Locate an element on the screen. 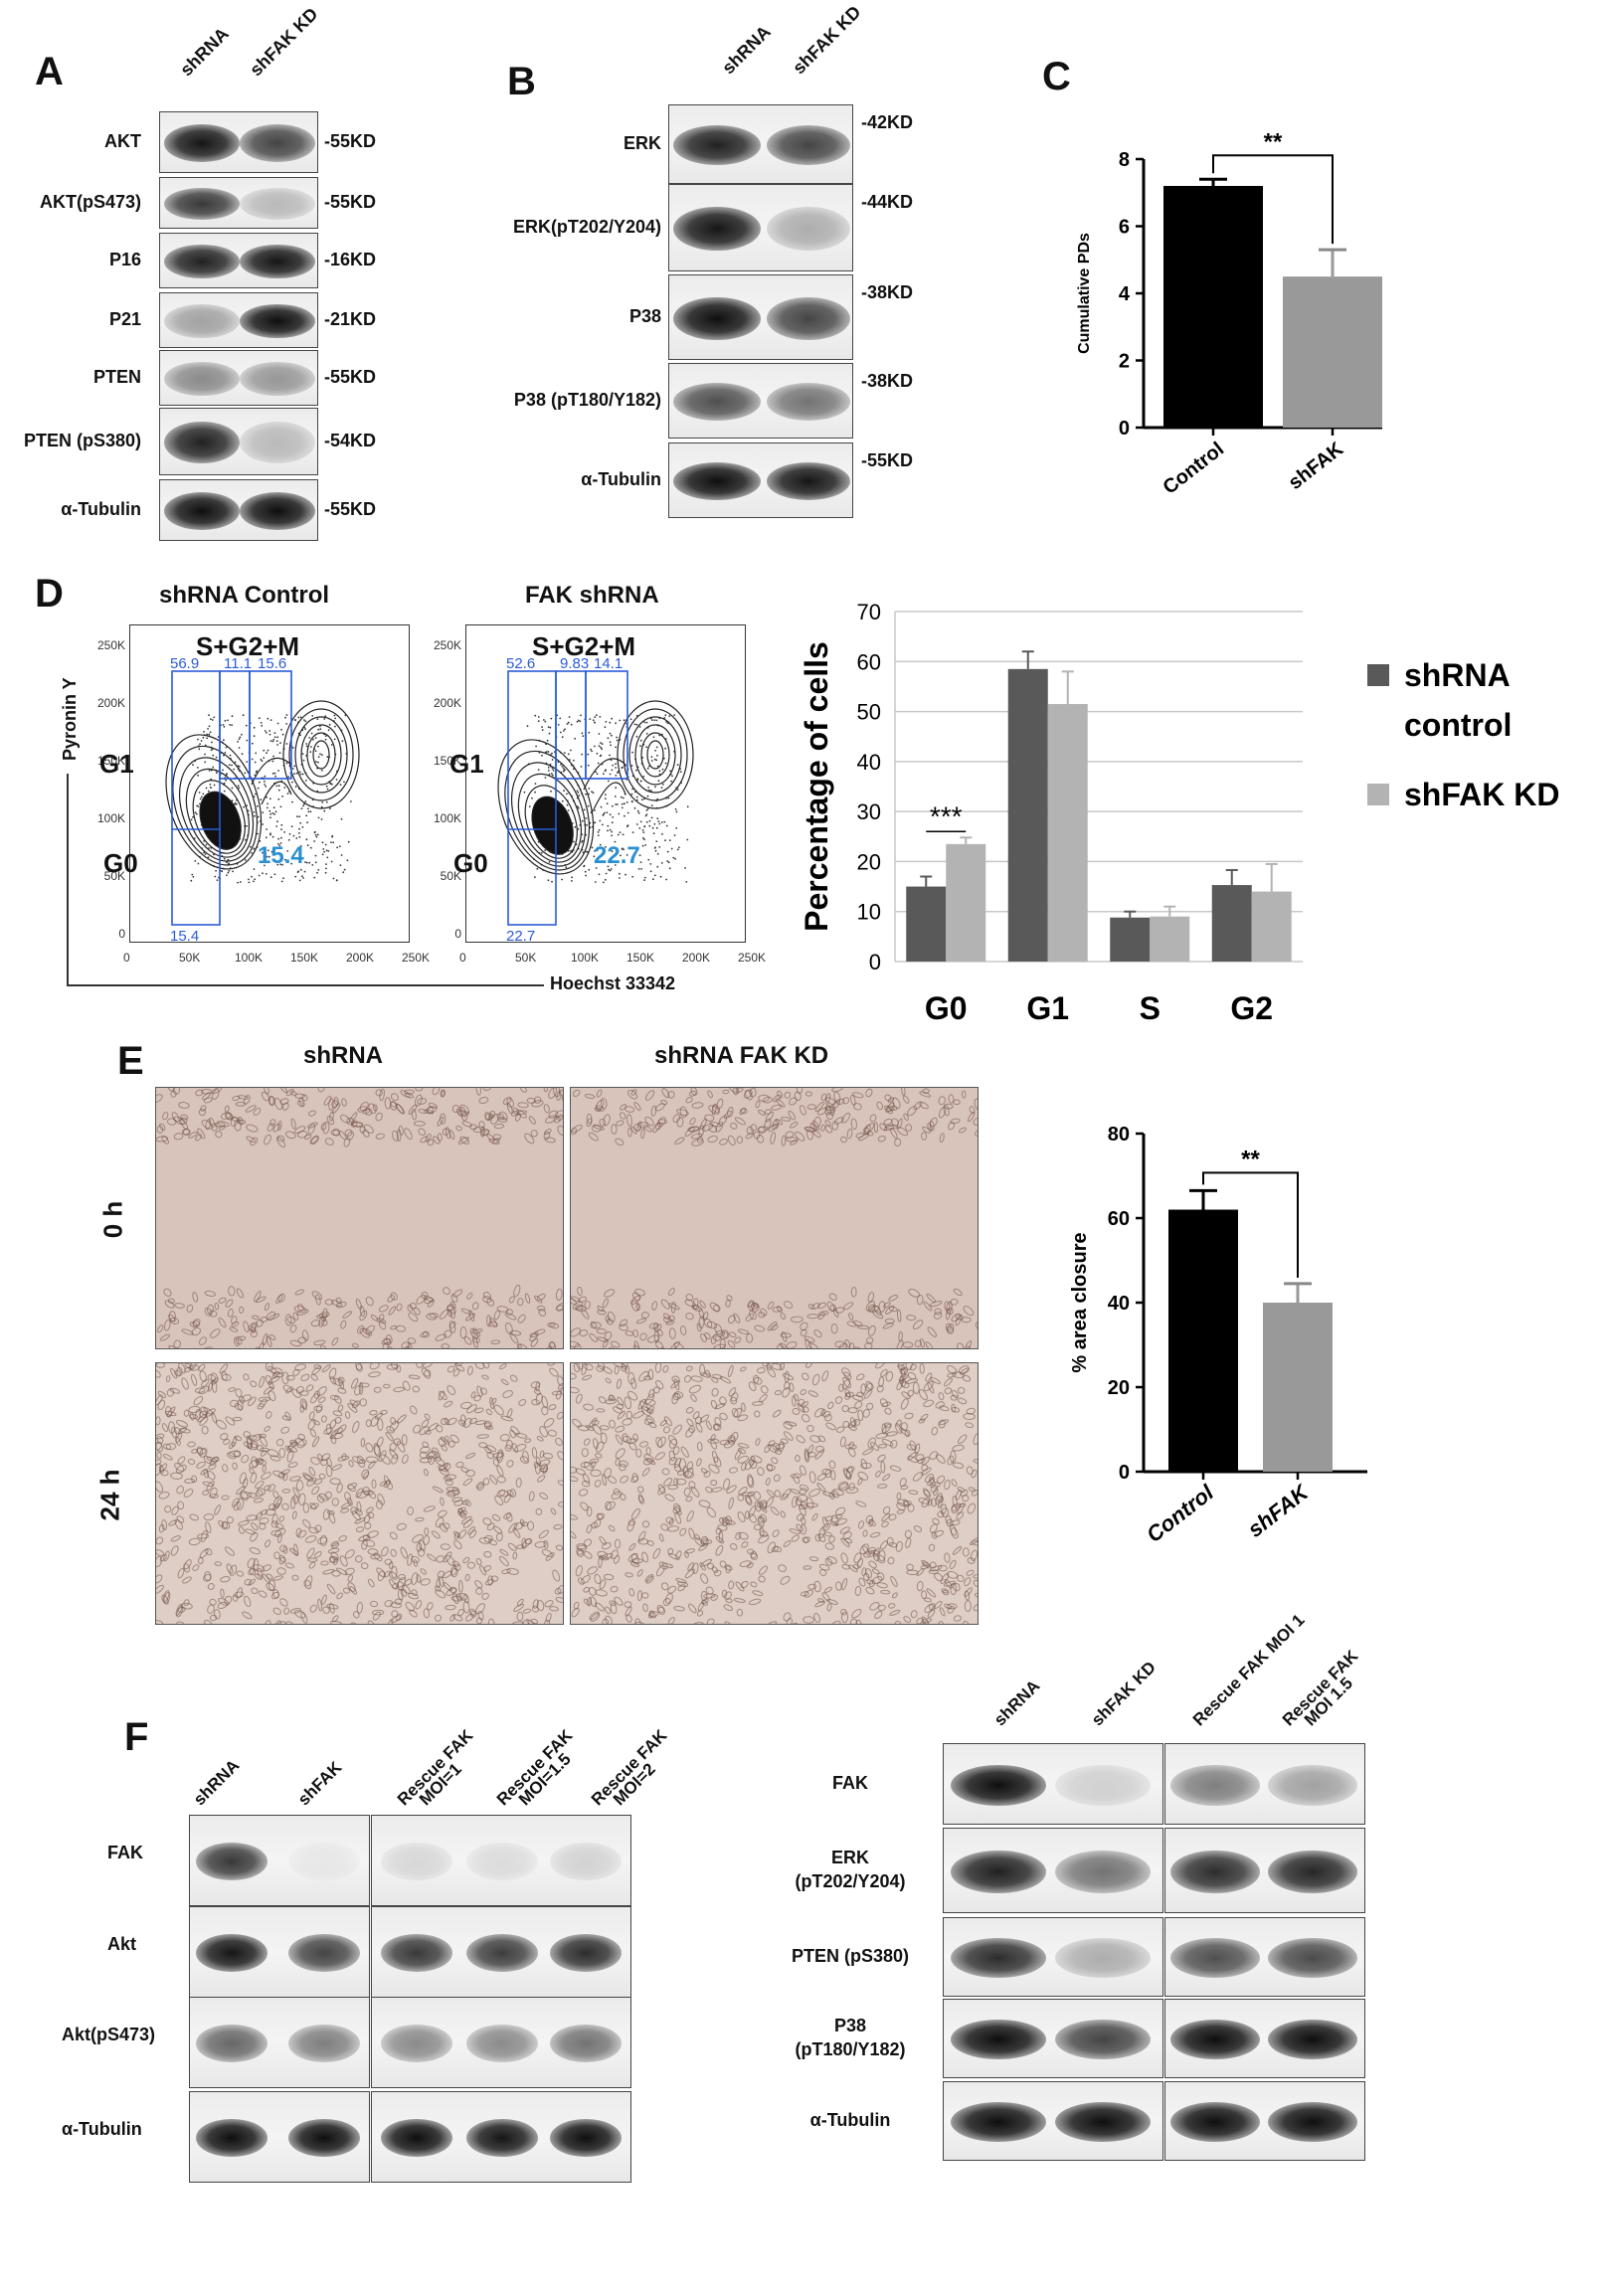  panel-d-letter: D is located at coordinates (49, 594).